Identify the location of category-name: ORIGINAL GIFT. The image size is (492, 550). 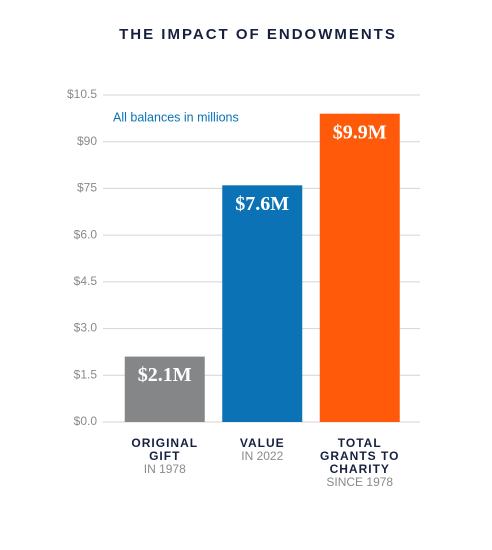
(165, 449).